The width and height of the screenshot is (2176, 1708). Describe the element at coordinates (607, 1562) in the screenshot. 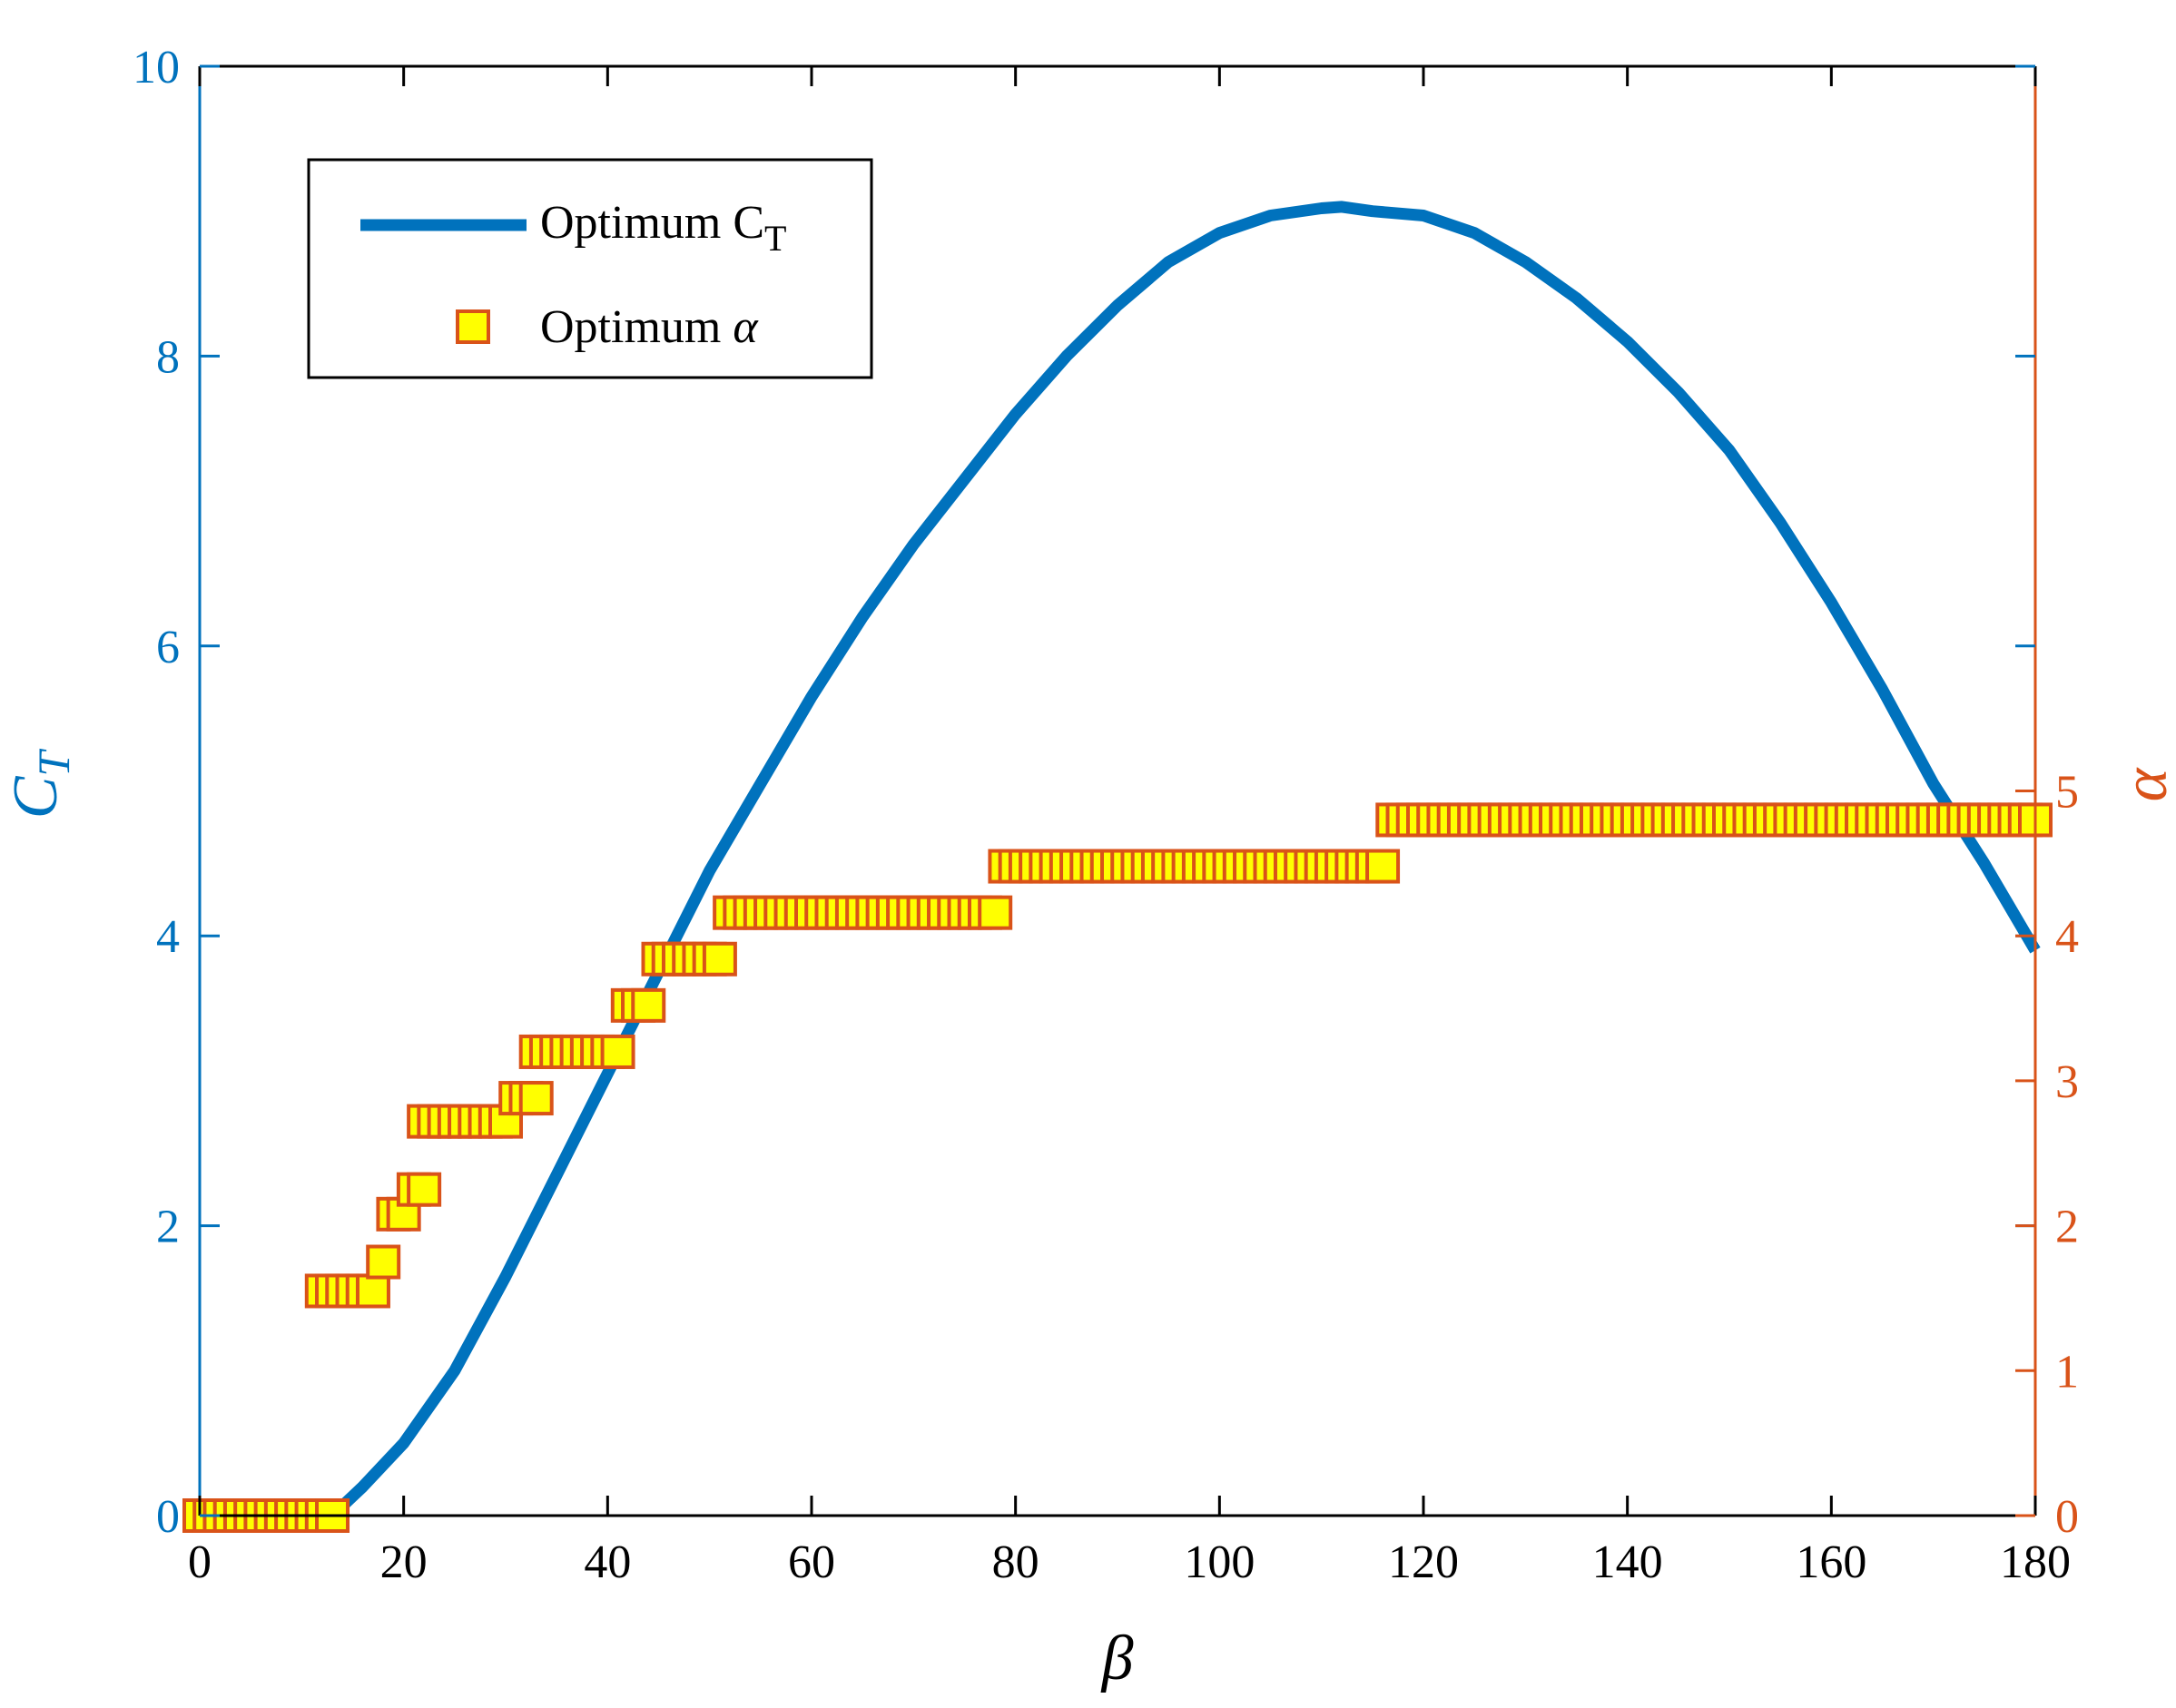

I see `x-tick-label: 40` at that location.